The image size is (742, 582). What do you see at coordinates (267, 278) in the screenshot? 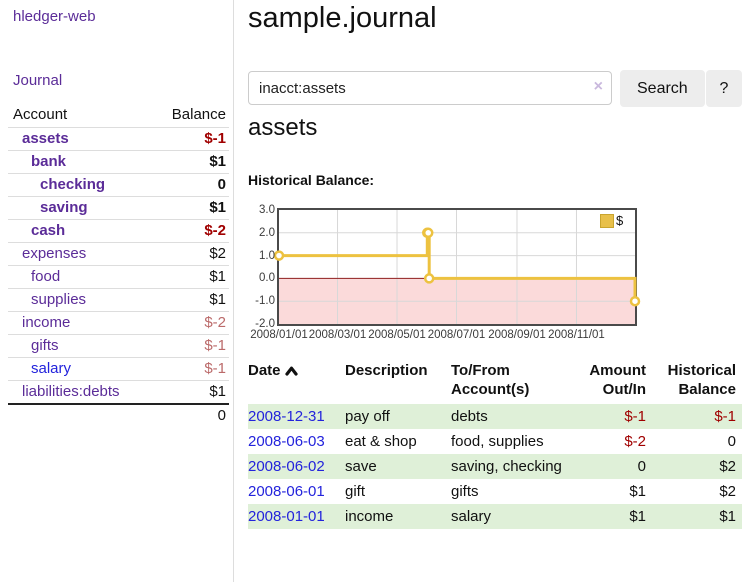
I see `y-axis-tick-label: 0.0` at bounding box center [267, 278].